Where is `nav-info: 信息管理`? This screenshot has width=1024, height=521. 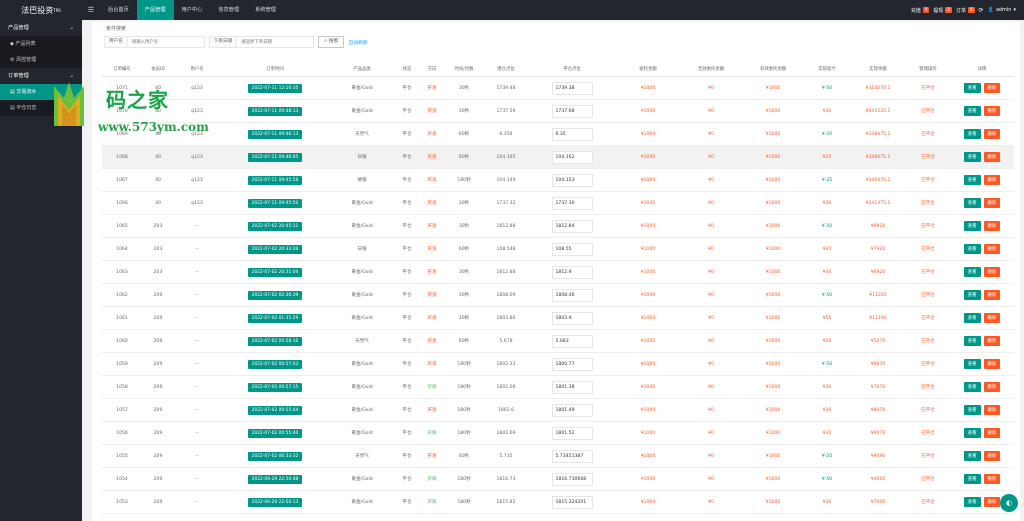 nav-info: 信息管理 is located at coordinates (229, 10).